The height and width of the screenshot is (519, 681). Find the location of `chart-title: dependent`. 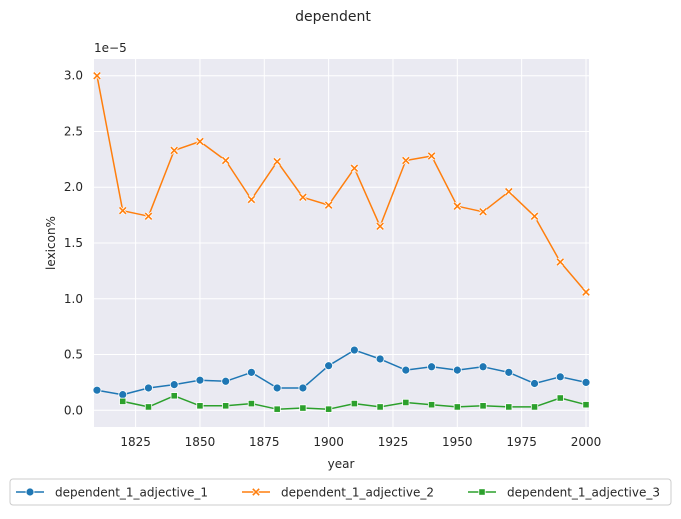

chart-title: dependent is located at coordinates (333, 17).